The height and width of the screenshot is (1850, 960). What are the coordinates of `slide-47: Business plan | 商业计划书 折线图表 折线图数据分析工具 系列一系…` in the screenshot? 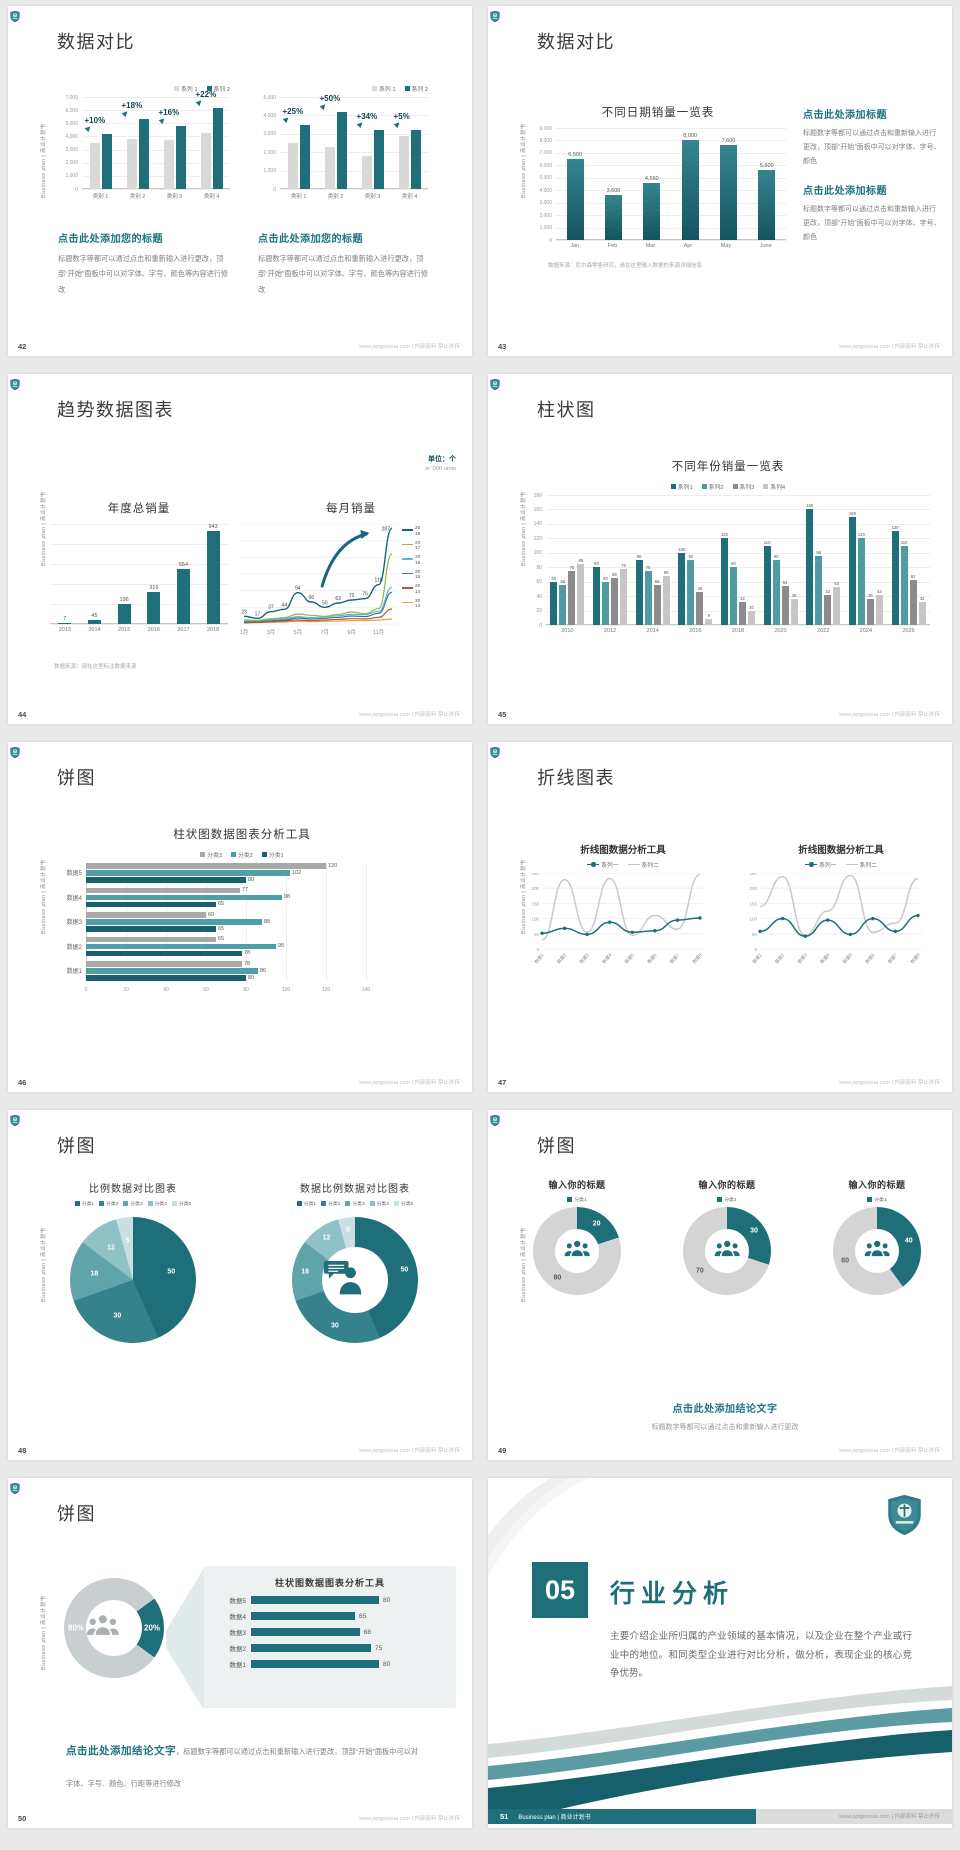 It's located at (720, 917).